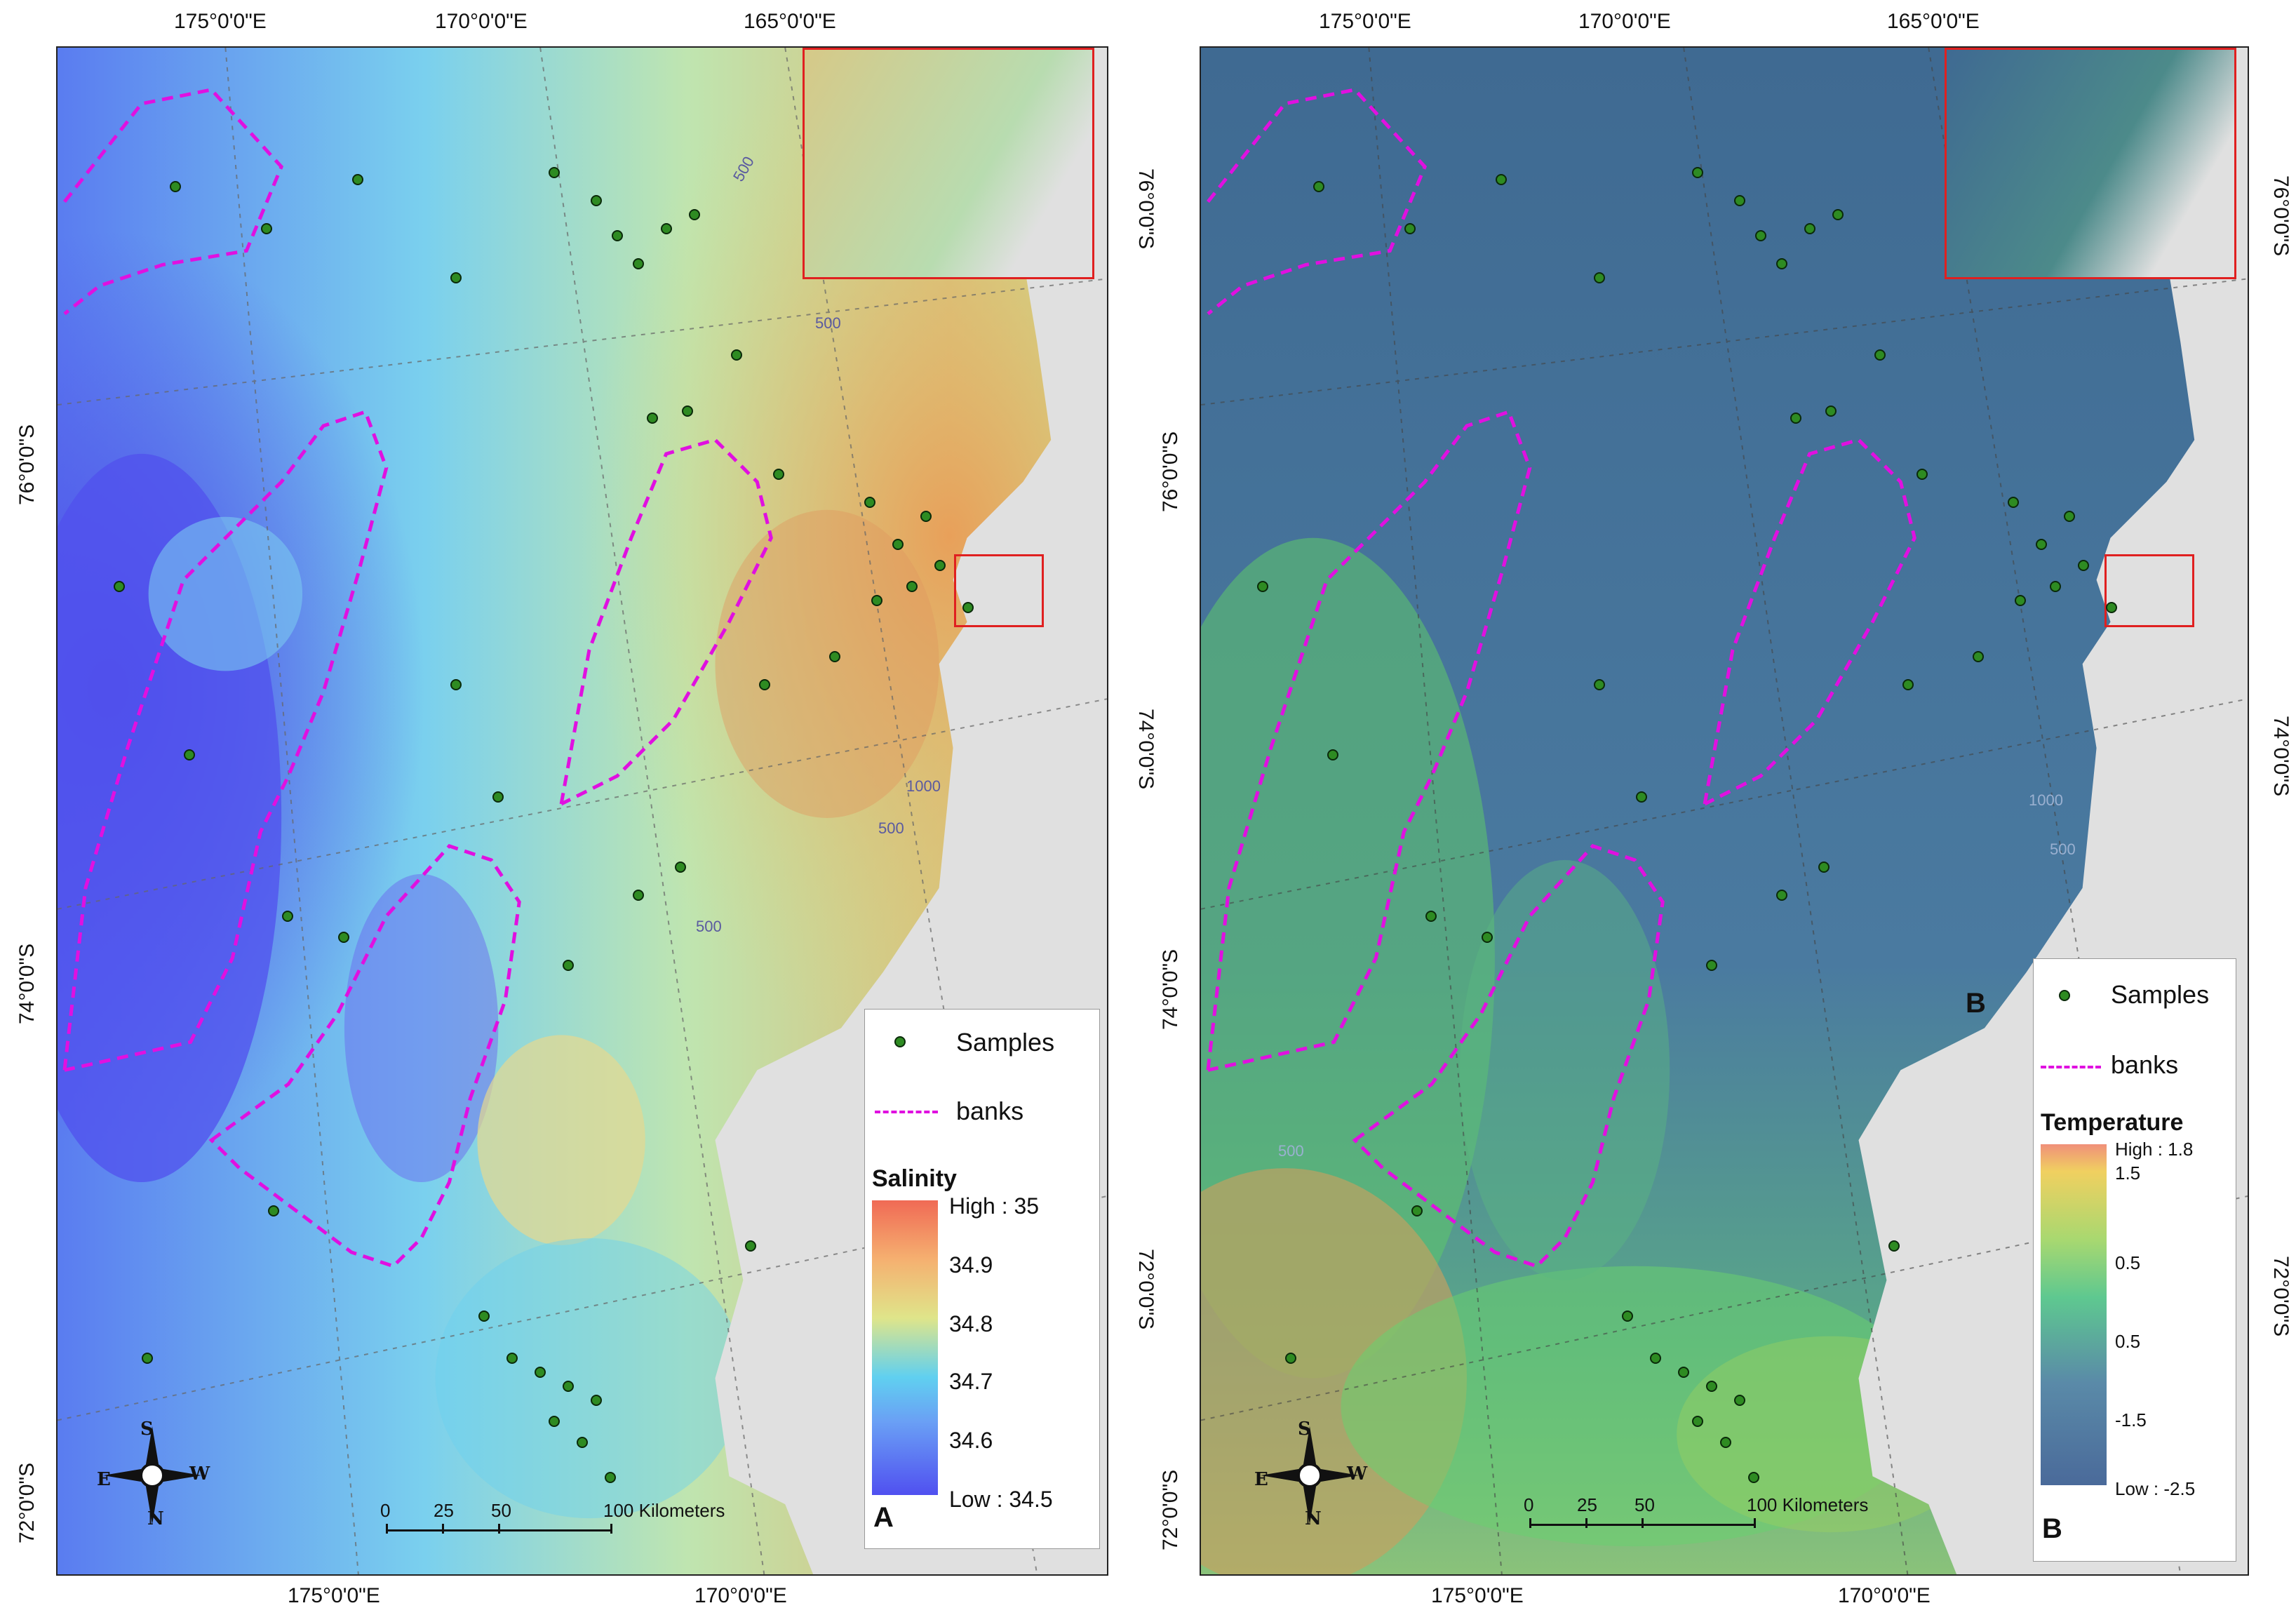 This screenshot has width=2296, height=1622. Describe the element at coordinates (2155, 1488) in the screenshot. I see `legend-tick: Low : -2.5` at that location.